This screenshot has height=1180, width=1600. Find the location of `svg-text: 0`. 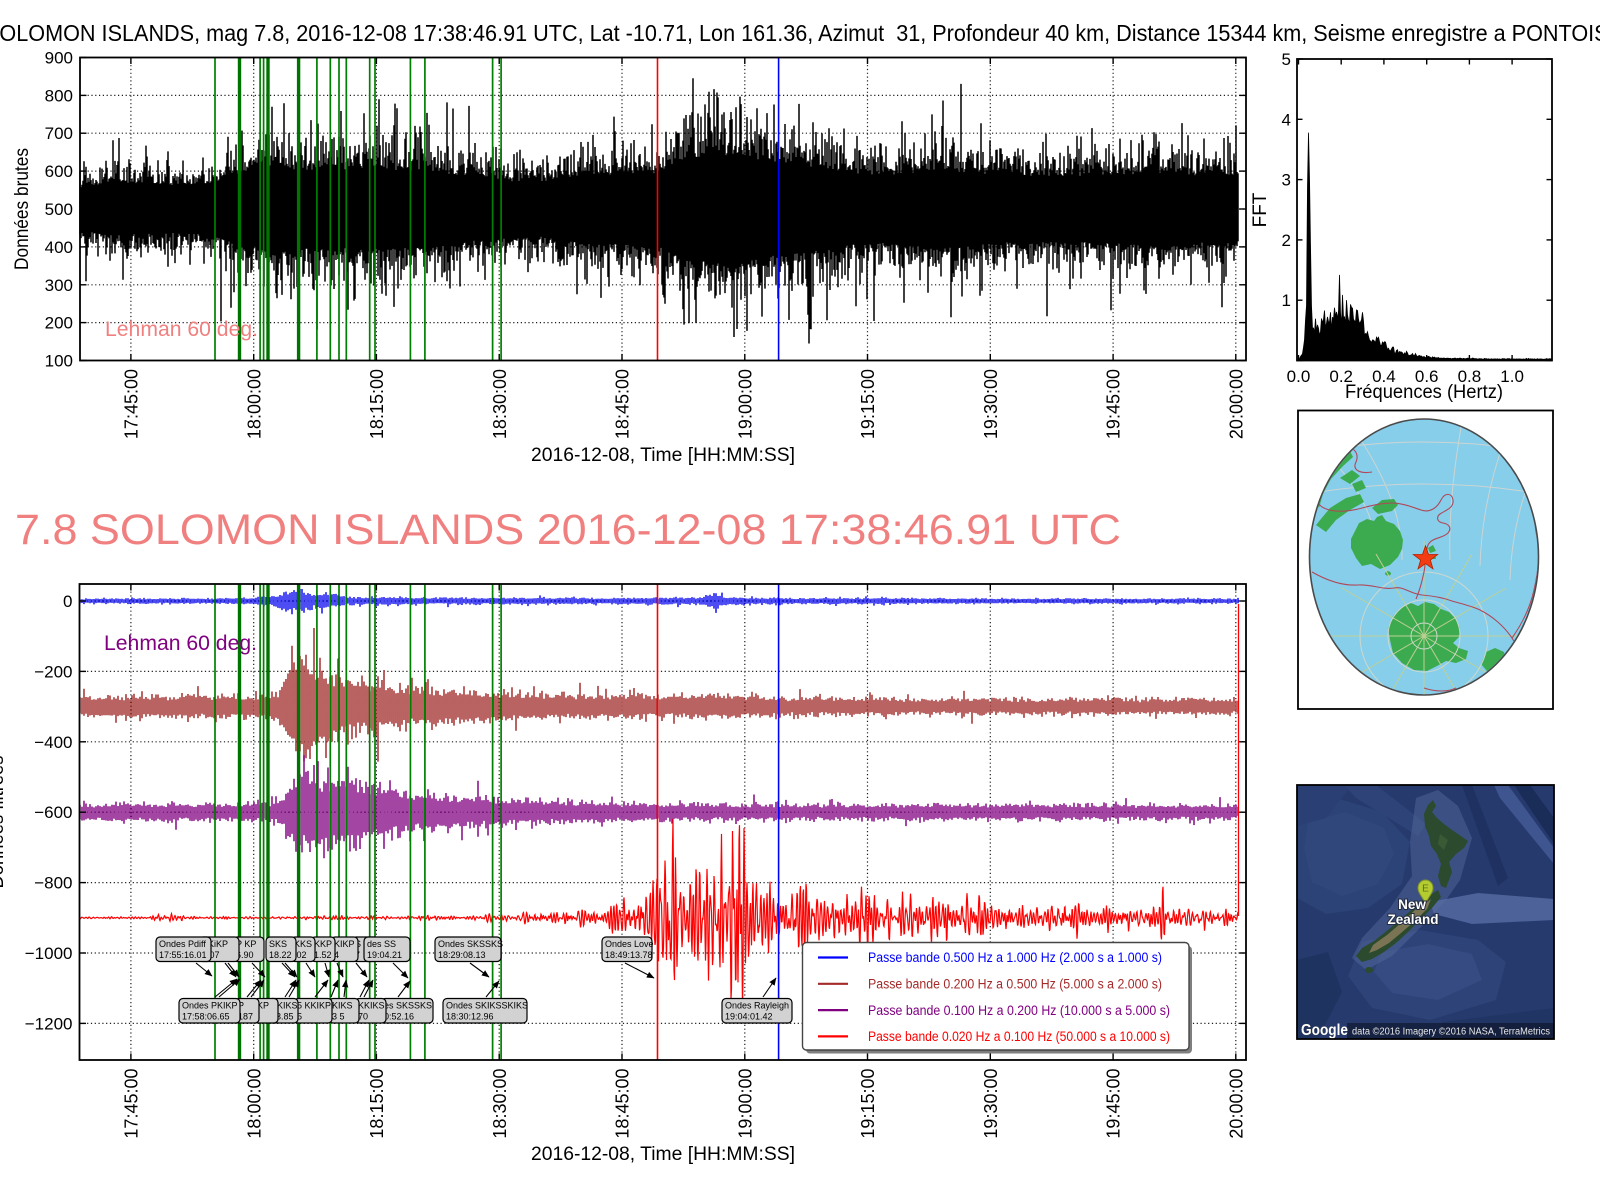

svg-text: 0 is located at coordinates (67, 601).